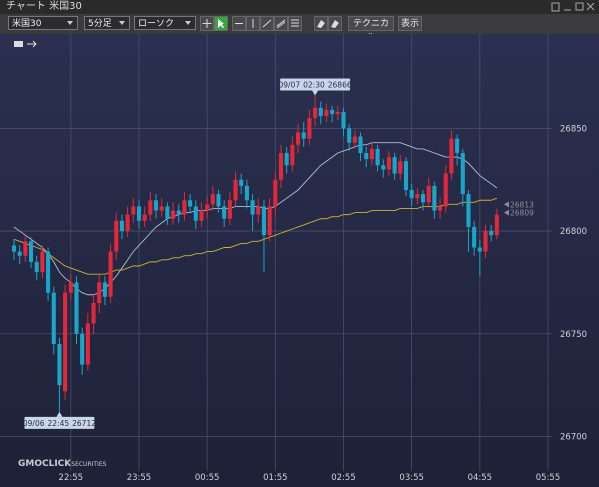  Describe the element at coordinates (207, 23) in the screenshot. I see `crosshair-icon` at that location.